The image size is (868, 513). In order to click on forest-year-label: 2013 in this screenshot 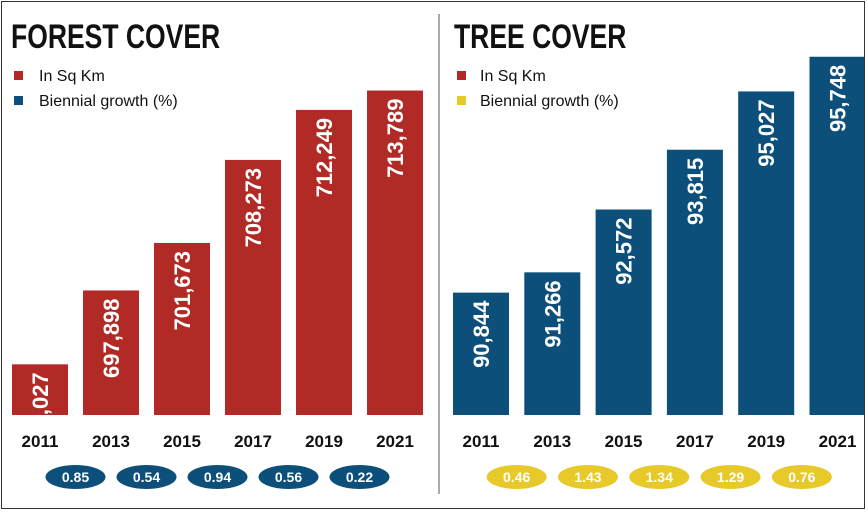, I will do `click(111, 441)`.